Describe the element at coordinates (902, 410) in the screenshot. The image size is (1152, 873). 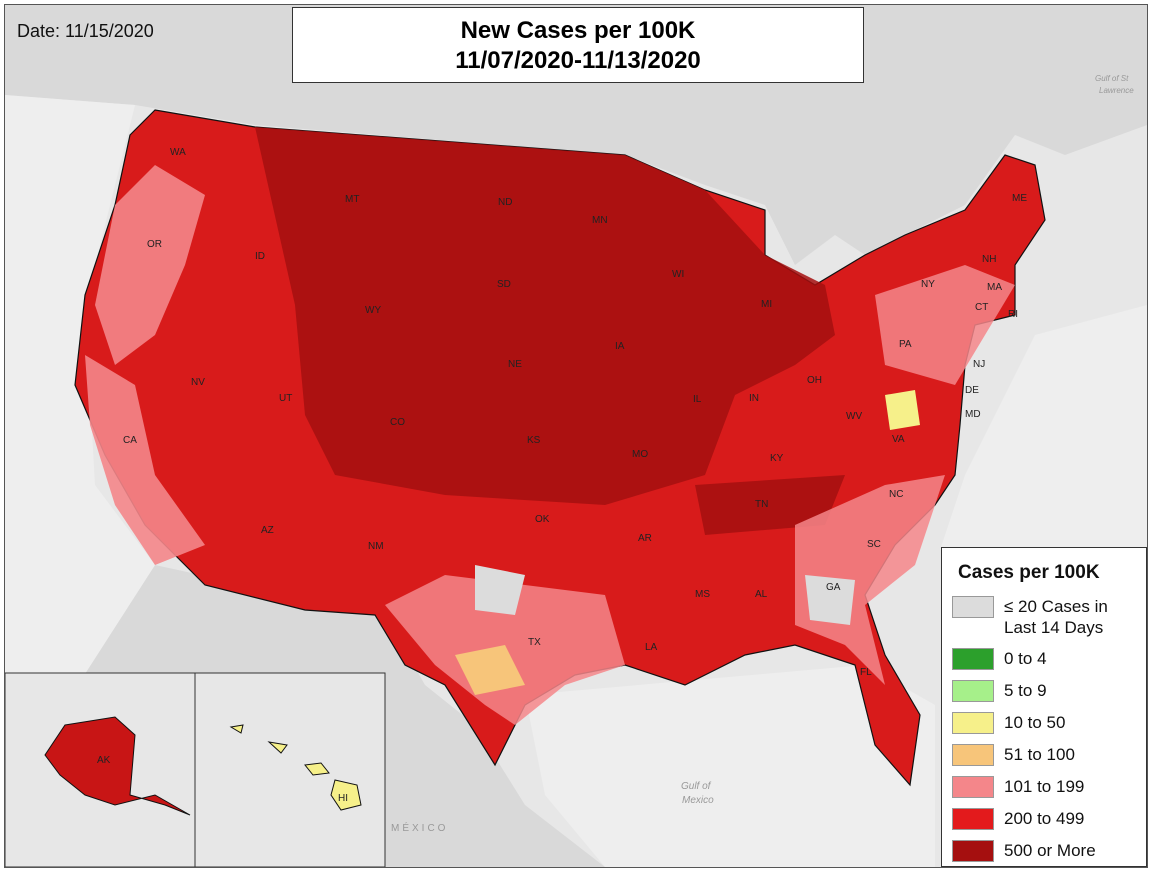
I see `region-yellow-va` at that location.